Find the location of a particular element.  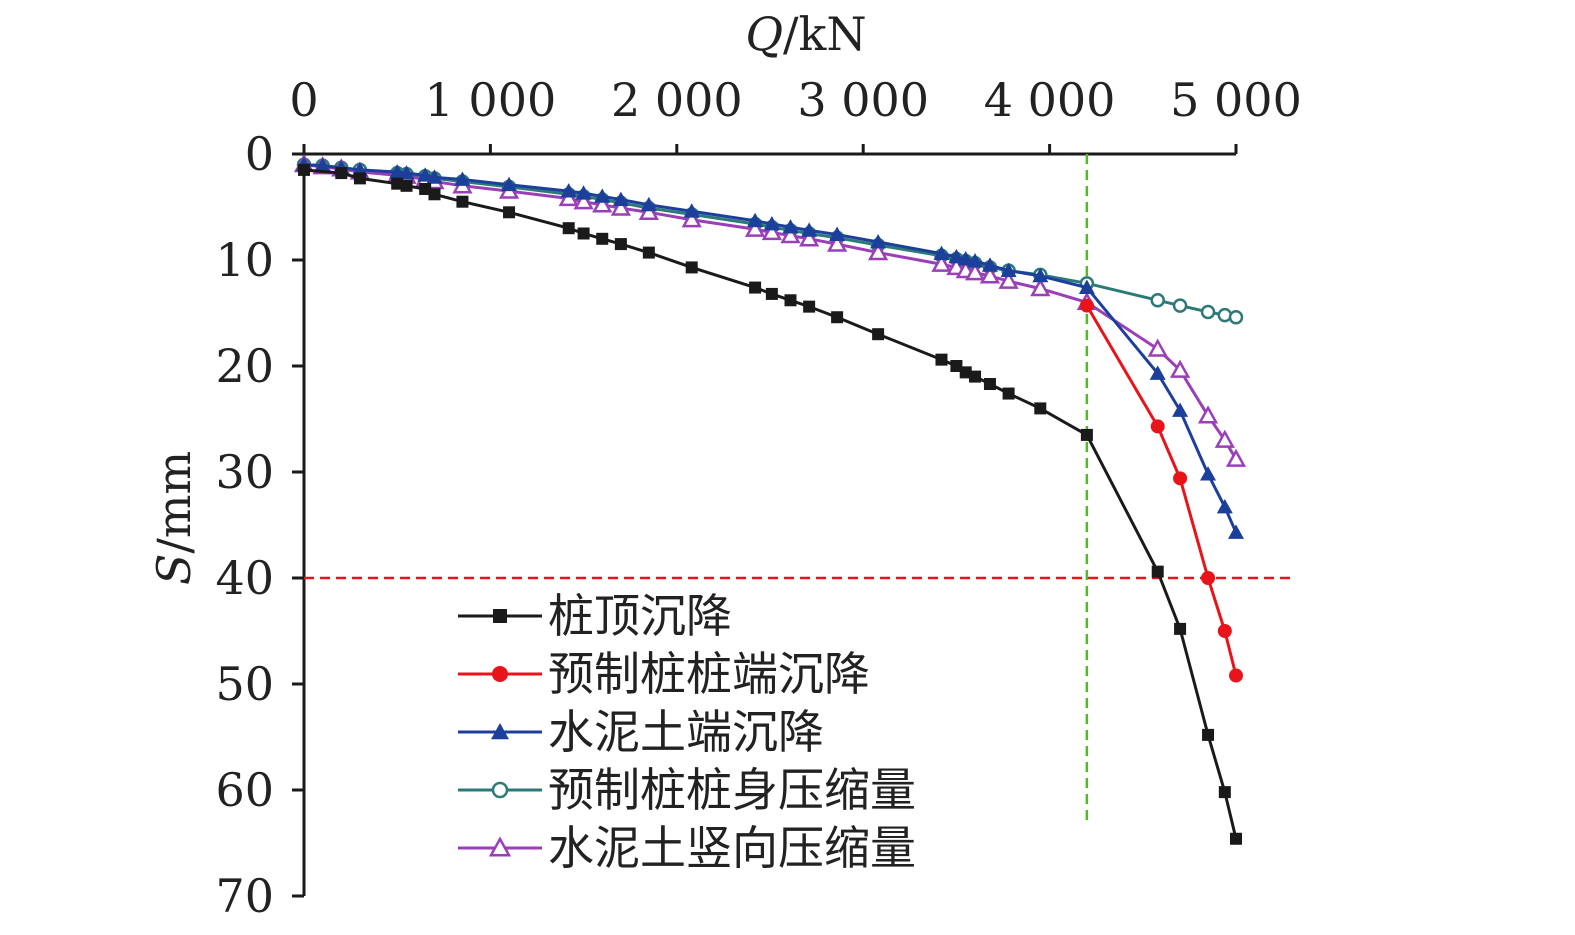

legend-item: 桩顶沉降 is located at coordinates (595, 616).